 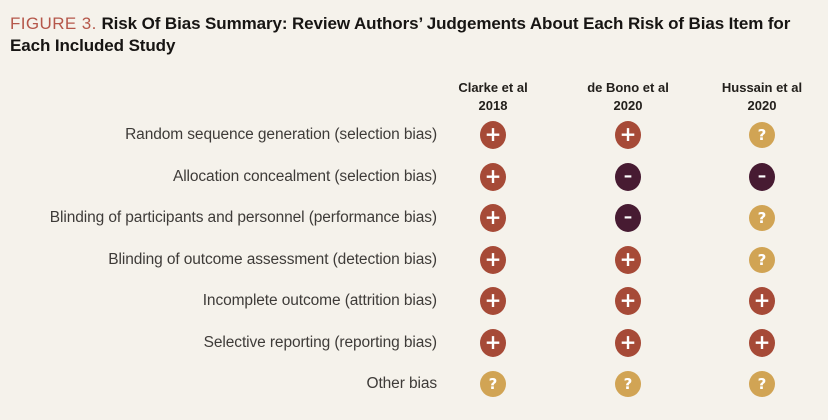 I want to click on row-label-selective-reporting: Selective reporting (reporting bias), so click(x=320, y=342).